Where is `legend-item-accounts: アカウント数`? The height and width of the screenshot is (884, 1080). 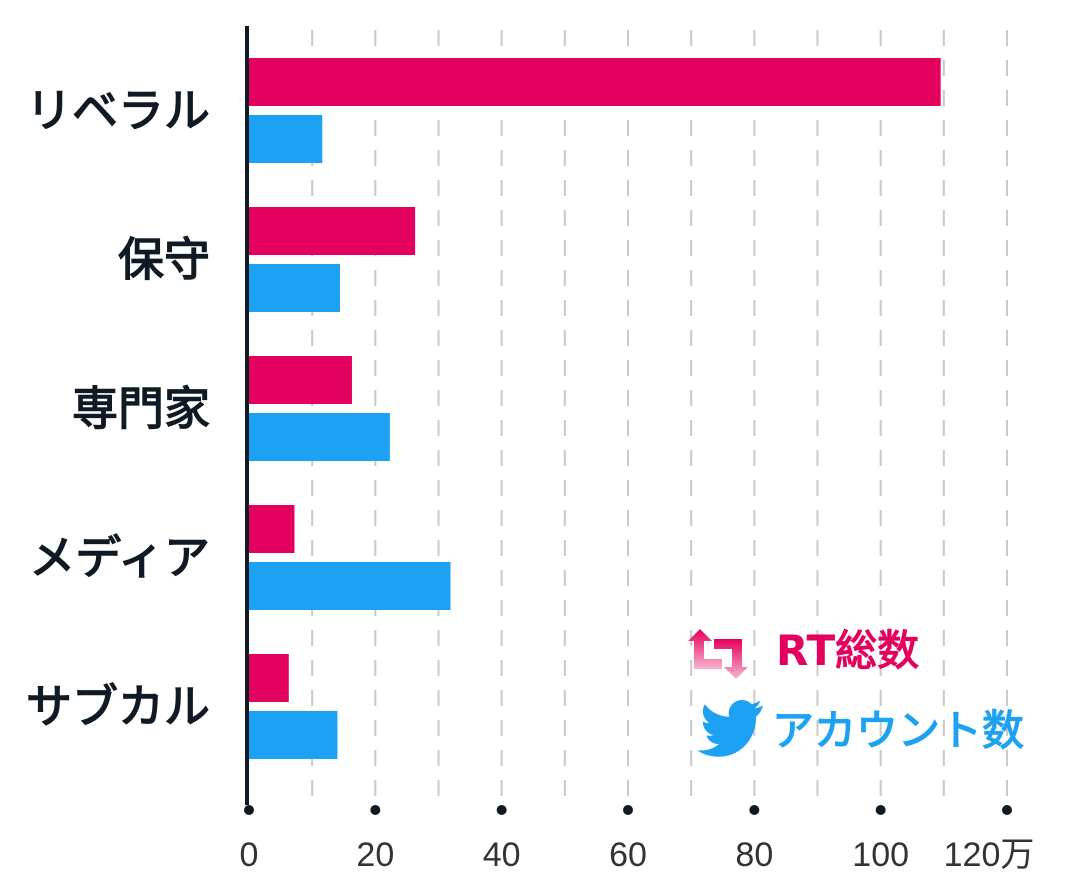
legend-item-accounts: アカウント数 is located at coordinates (860, 728).